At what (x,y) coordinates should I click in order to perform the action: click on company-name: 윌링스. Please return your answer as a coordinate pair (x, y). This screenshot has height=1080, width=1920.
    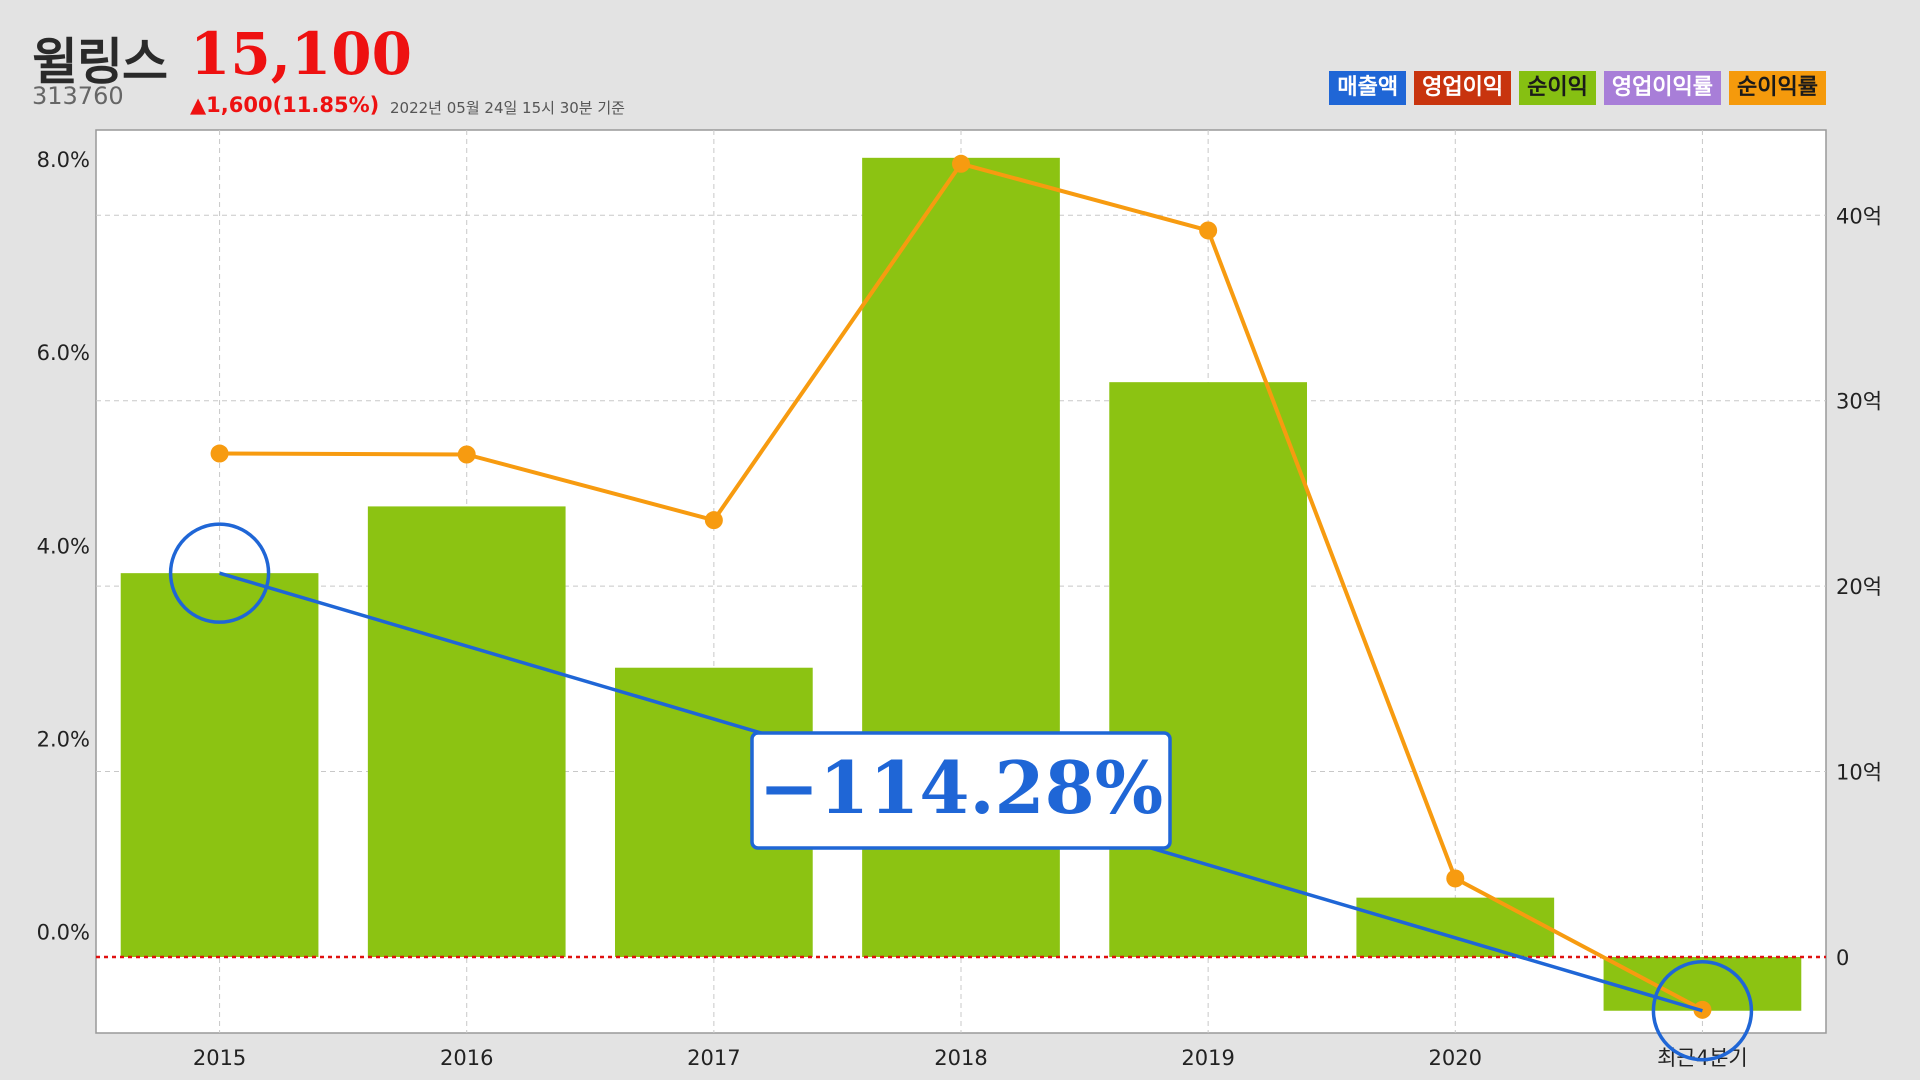
    Looking at the image, I should click on (100, 62).